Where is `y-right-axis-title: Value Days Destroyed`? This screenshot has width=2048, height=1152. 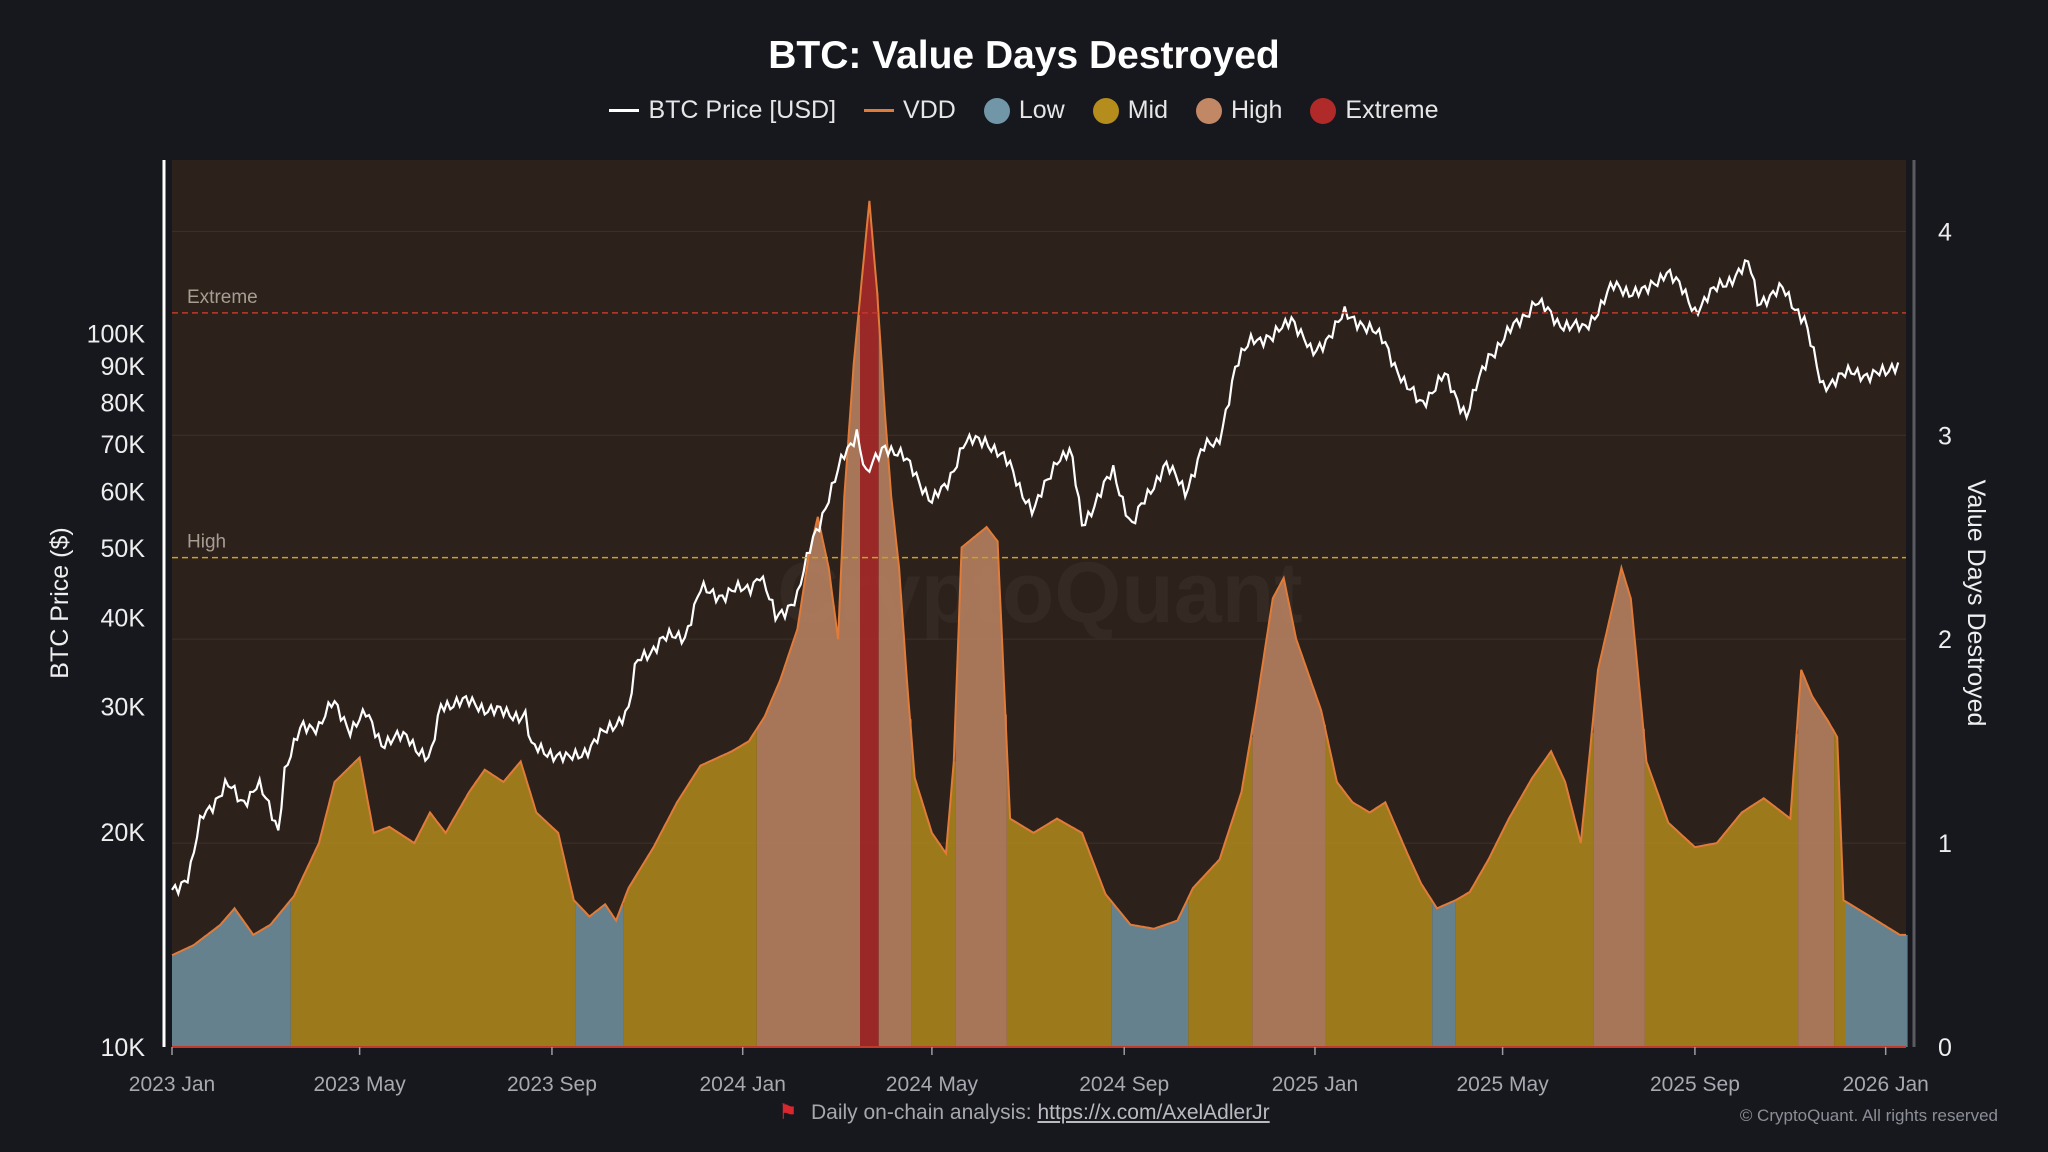
y-right-axis-title: Value Days Destroyed is located at coordinates (1976, 603).